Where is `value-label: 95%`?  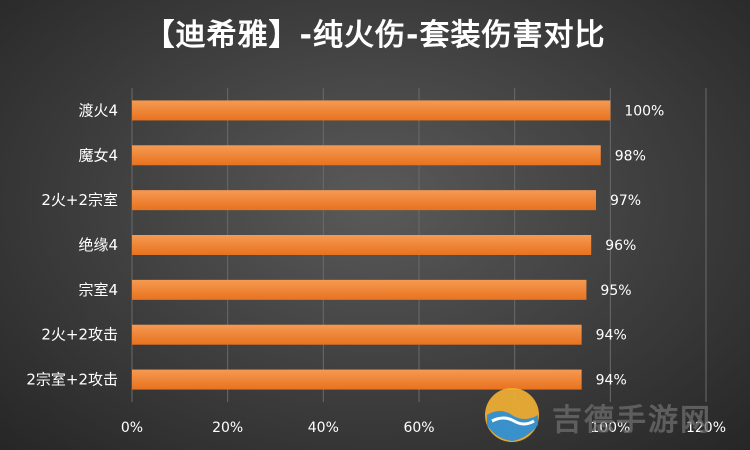
value-label: 95% is located at coordinates (615, 291).